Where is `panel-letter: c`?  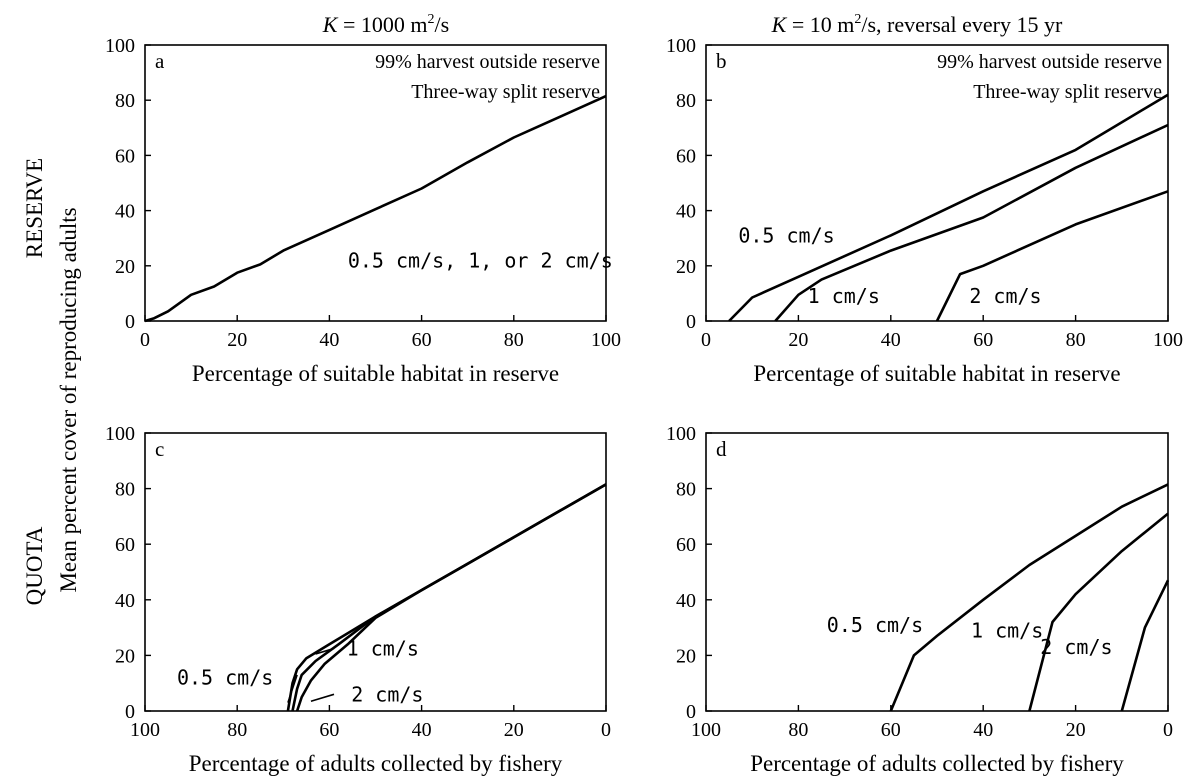 panel-letter: c is located at coordinates (159, 449).